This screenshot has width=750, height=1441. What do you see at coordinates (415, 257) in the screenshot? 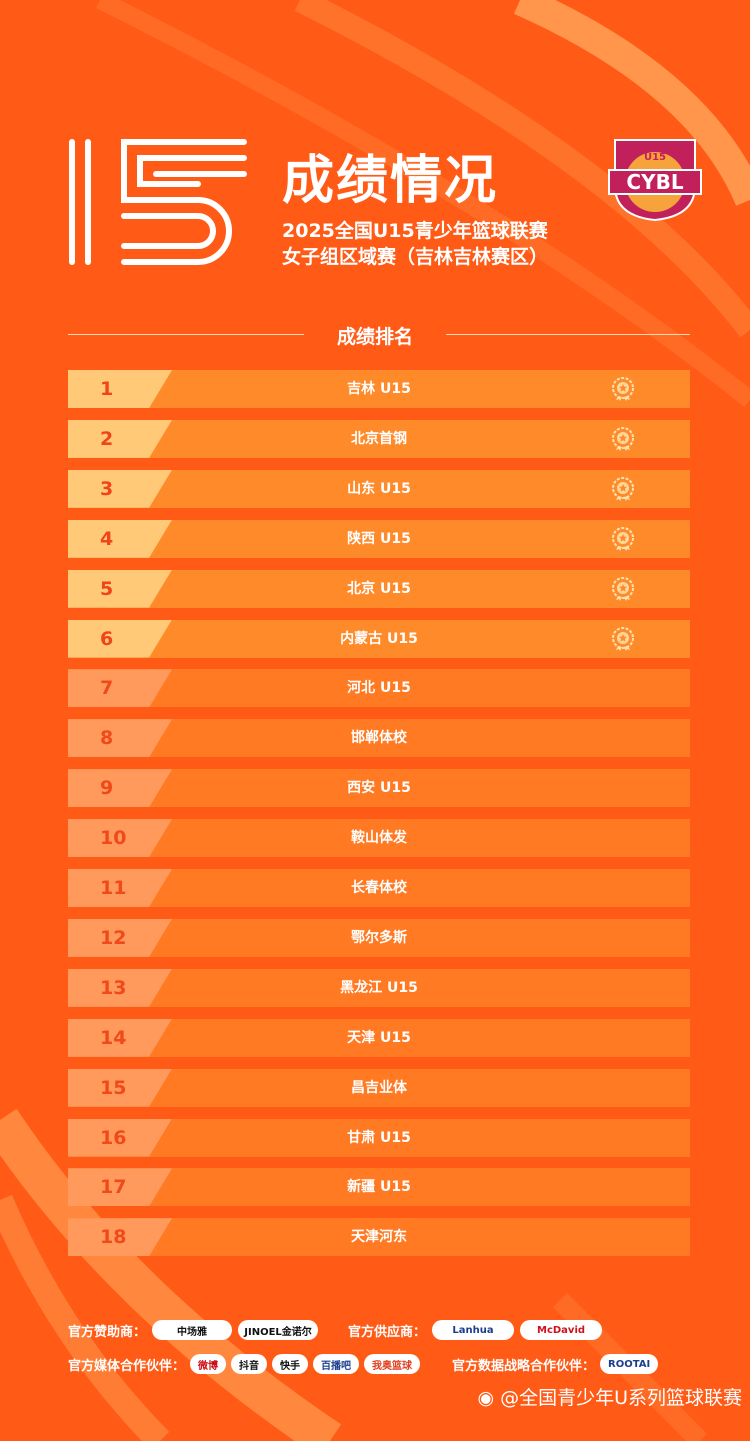
I see `subtitle-line2: 女子组区域赛（吉林吉林赛区）` at bounding box center [415, 257].